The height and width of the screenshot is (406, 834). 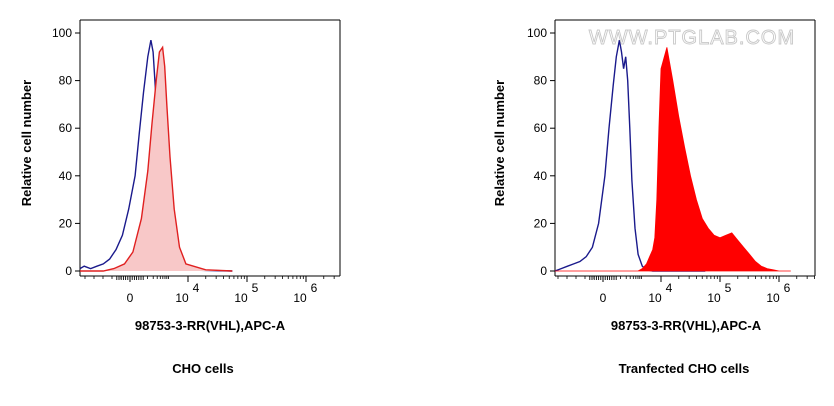 What do you see at coordinates (692, 38) in the screenshot?
I see `watermark-text: WWW.PTGLAB.COM` at bounding box center [692, 38].